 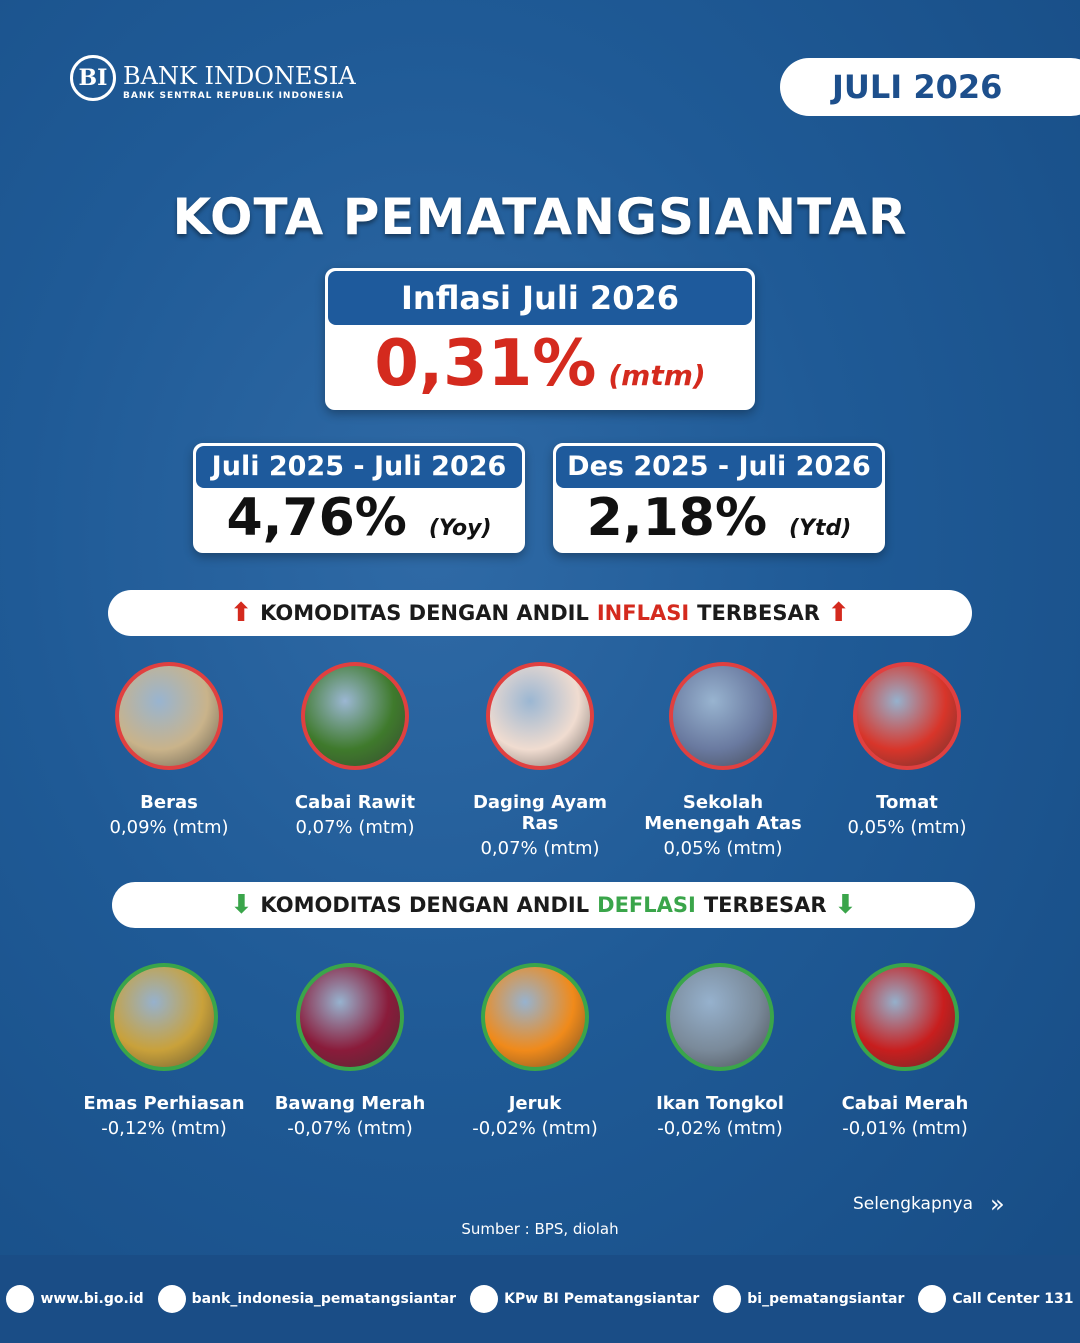 I want to click on commodity: Bawang Merah -0,07% (mtm), so click(x=350, y=1051).